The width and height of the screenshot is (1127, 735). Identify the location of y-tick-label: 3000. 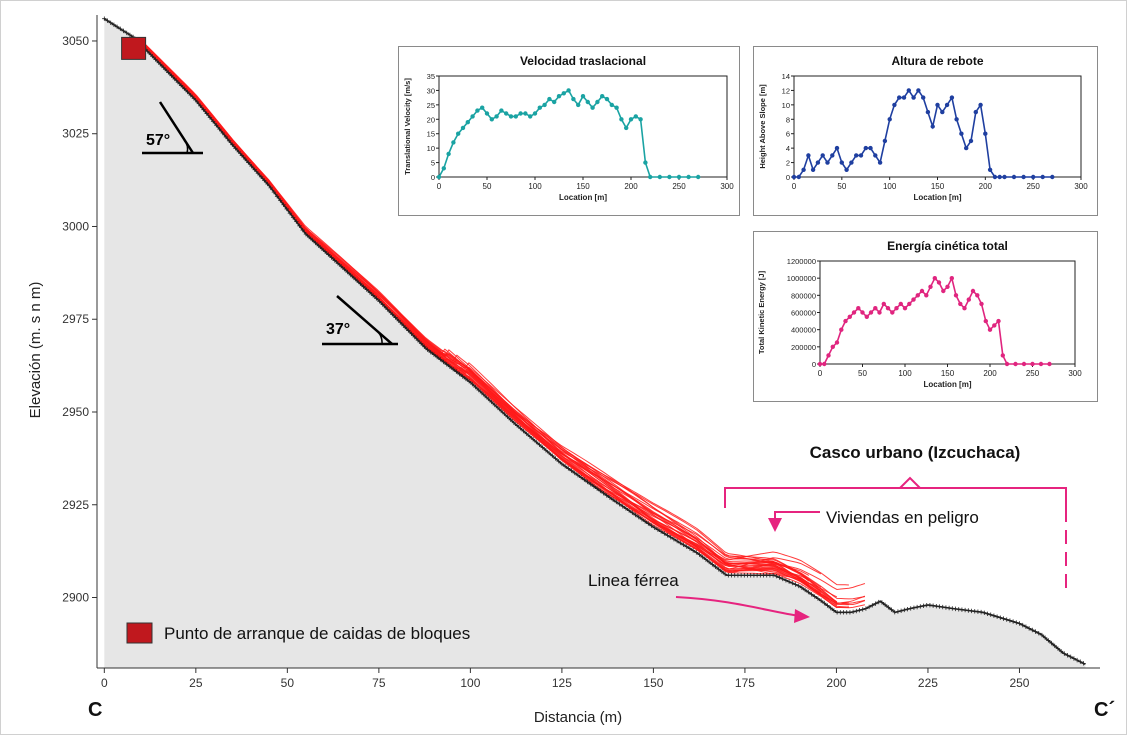
(75, 226).